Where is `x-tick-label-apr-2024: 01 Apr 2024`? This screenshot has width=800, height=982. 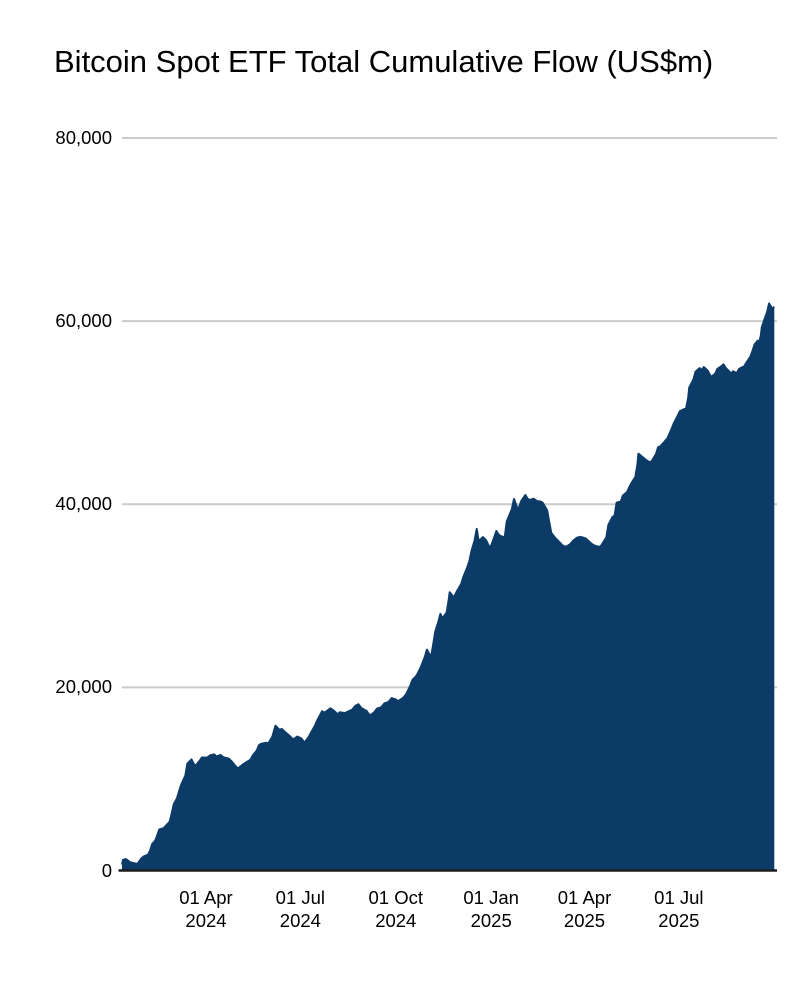 x-tick-label-apr-2024: 01 Apr 2024 is located at coordinates (206, 909).